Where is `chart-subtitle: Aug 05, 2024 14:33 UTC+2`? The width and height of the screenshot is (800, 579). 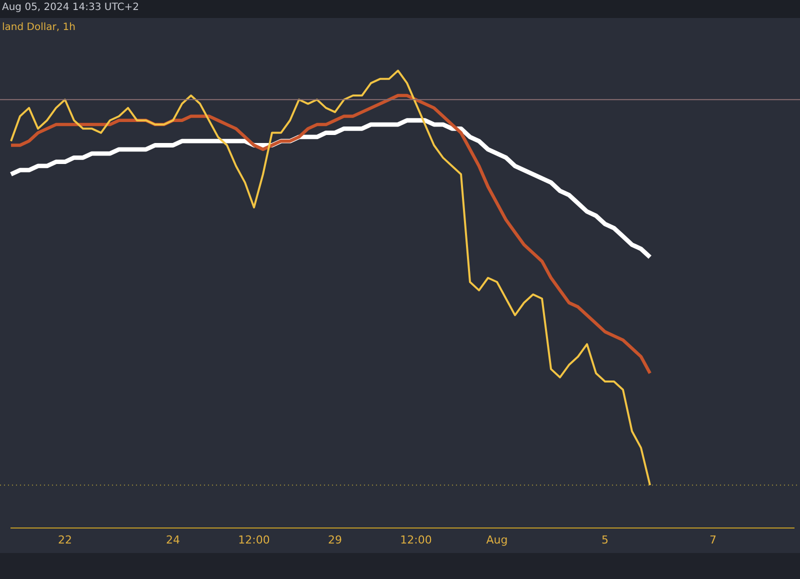
chart-subtitle: Aug 05, 2024 14:33 UTC+2 is located at coordinates (70, 7).